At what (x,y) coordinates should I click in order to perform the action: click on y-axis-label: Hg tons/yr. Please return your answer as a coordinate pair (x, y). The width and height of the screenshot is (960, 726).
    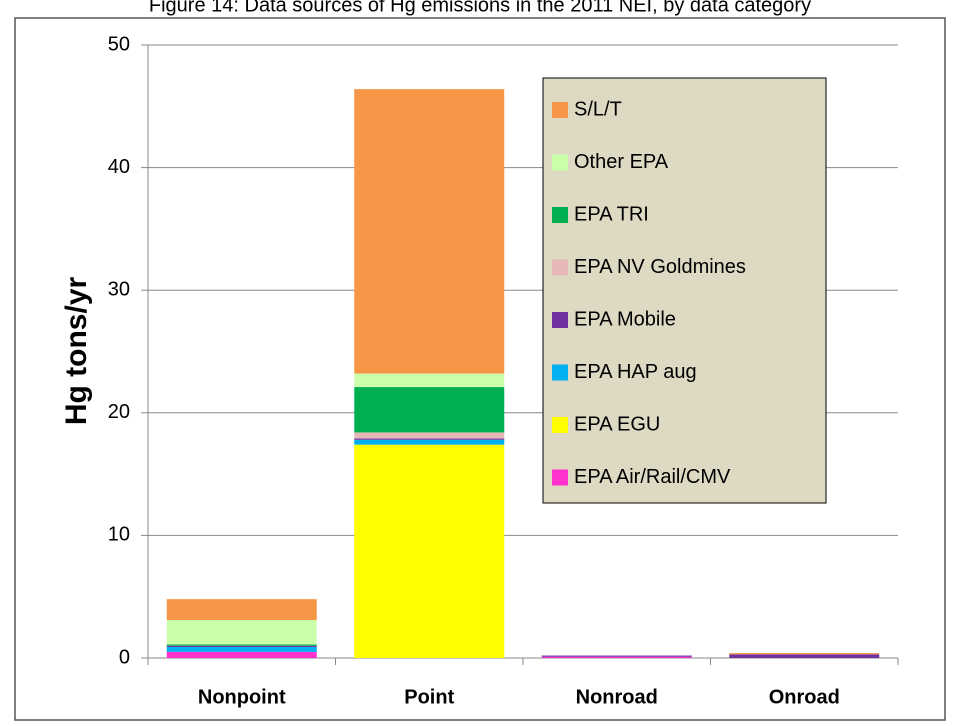
    Looking at the image, I should click on (76, 351).